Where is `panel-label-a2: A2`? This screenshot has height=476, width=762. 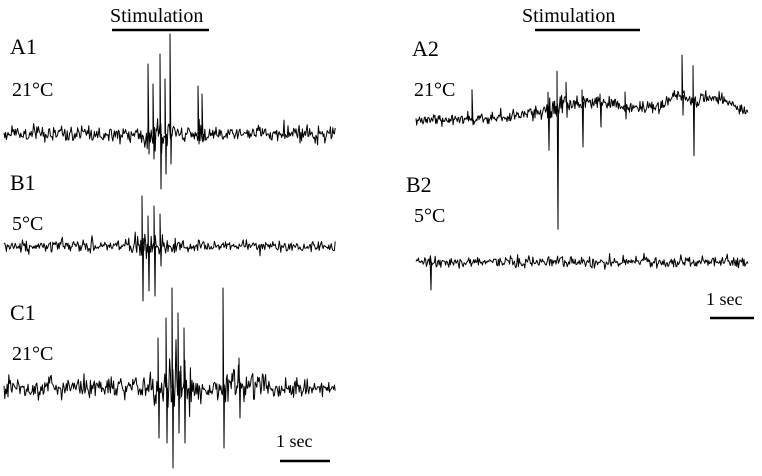 panel-label-a2: A2 is located at coordinates (425, 48).